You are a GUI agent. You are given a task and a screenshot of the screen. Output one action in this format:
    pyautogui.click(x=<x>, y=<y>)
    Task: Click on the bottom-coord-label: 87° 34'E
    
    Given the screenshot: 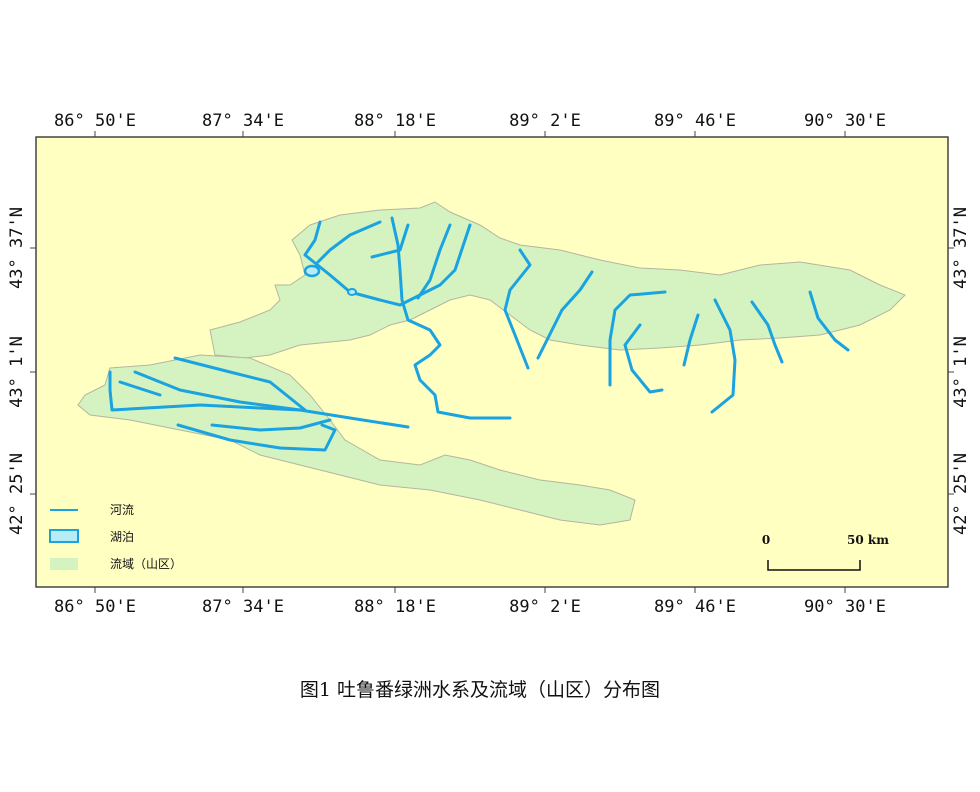 What is the action you would take?
    pyautogui.click(x=243, y=607)
    